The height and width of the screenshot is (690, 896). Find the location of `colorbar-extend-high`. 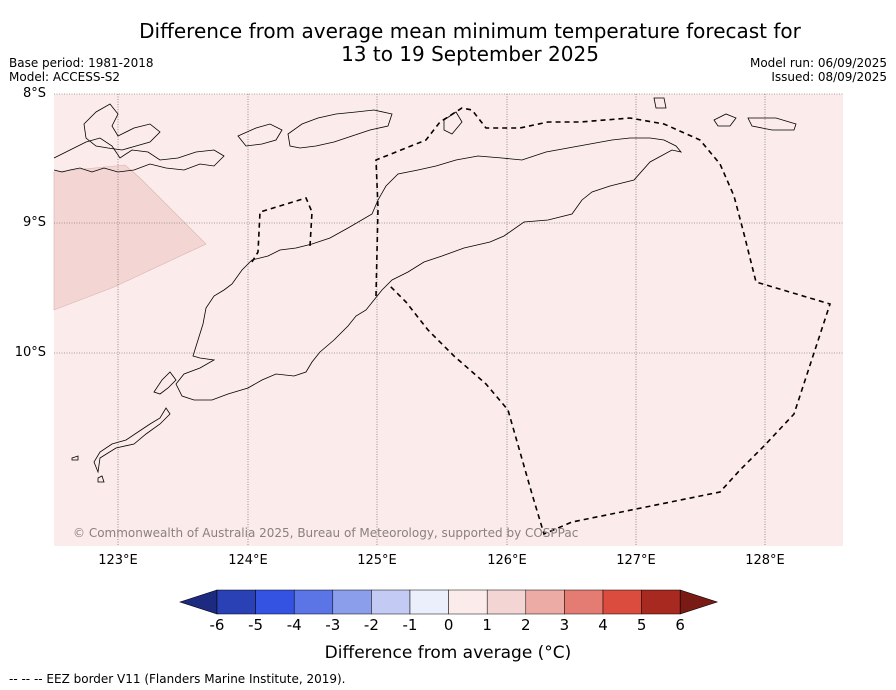

colorbar-extend-high is located at coordinates (699, 602).